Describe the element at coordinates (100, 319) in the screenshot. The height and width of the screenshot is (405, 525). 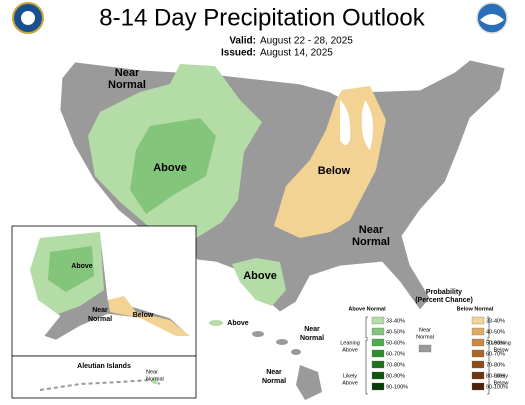
I see `alaska-label: Normal` at that location.